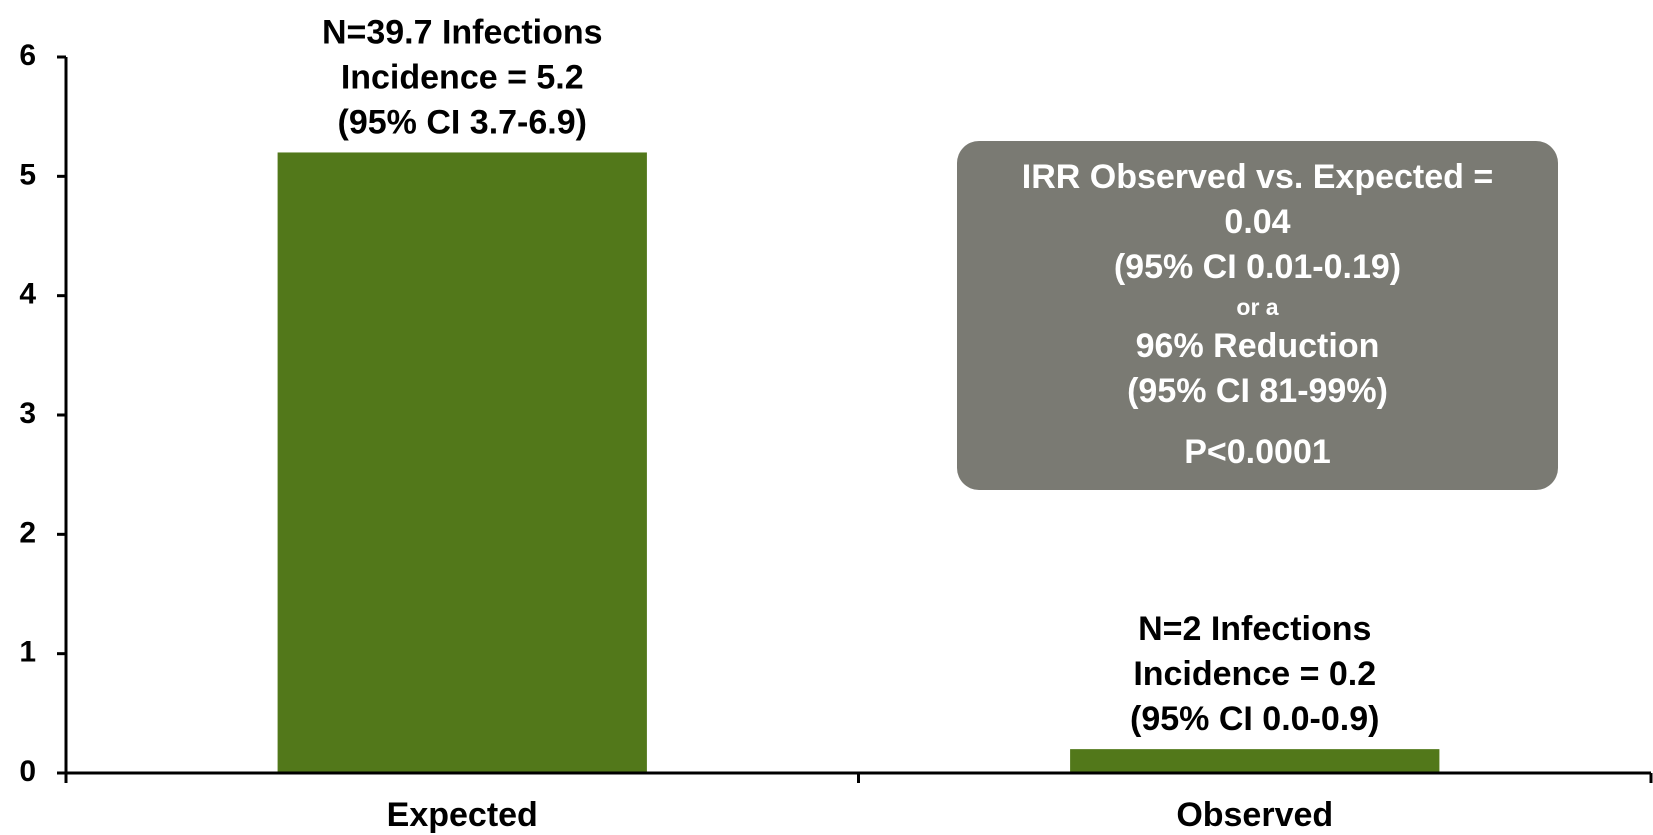 The width and height of the screenshot is (1653, 835). What do you see at coordinates (462, 122) in the screenshot?
I see `bar-annotation: (95% CI 3.7-6.9)` at bounding box center [462, 122].